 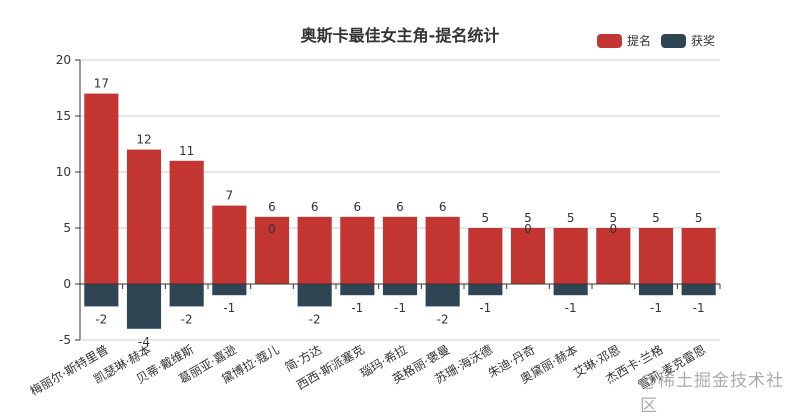 What do you see at coordinates (143, 140) in the screenshot?
I see `bar-label-nominations: 12` at bounding box center [143, 140].